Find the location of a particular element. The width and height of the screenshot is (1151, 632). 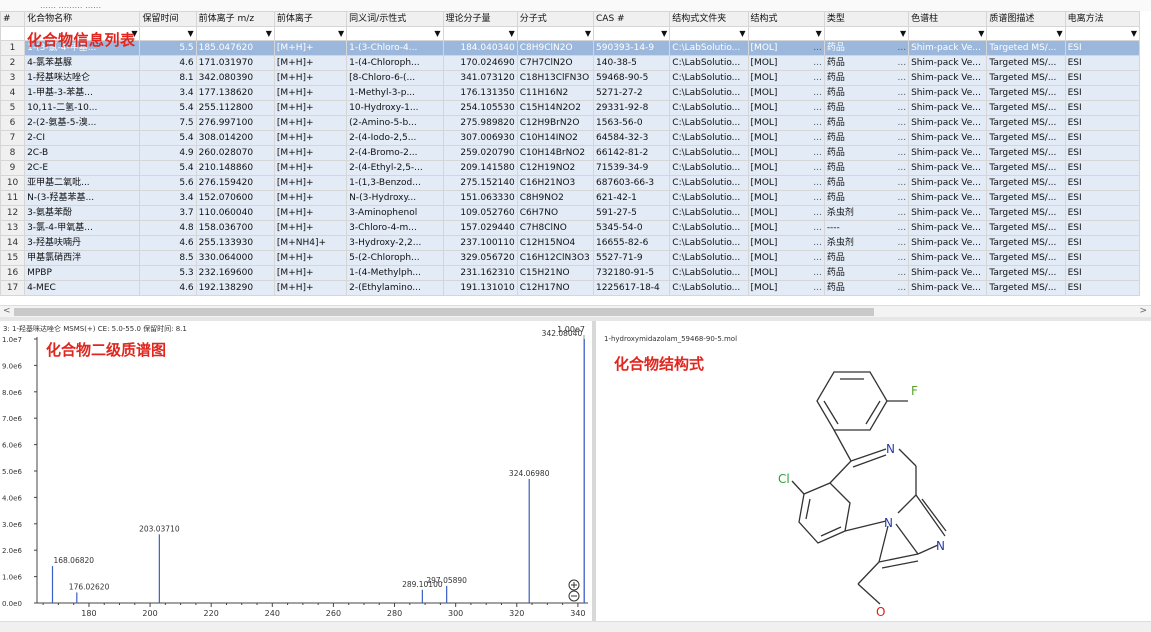

cell-rt: 5.6 is located at coordinates (168, 183).